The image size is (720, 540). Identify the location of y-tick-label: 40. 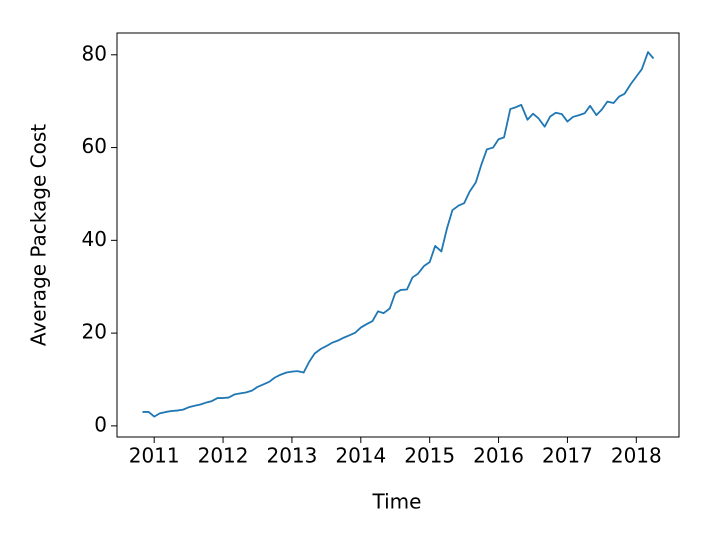
(94, 239).